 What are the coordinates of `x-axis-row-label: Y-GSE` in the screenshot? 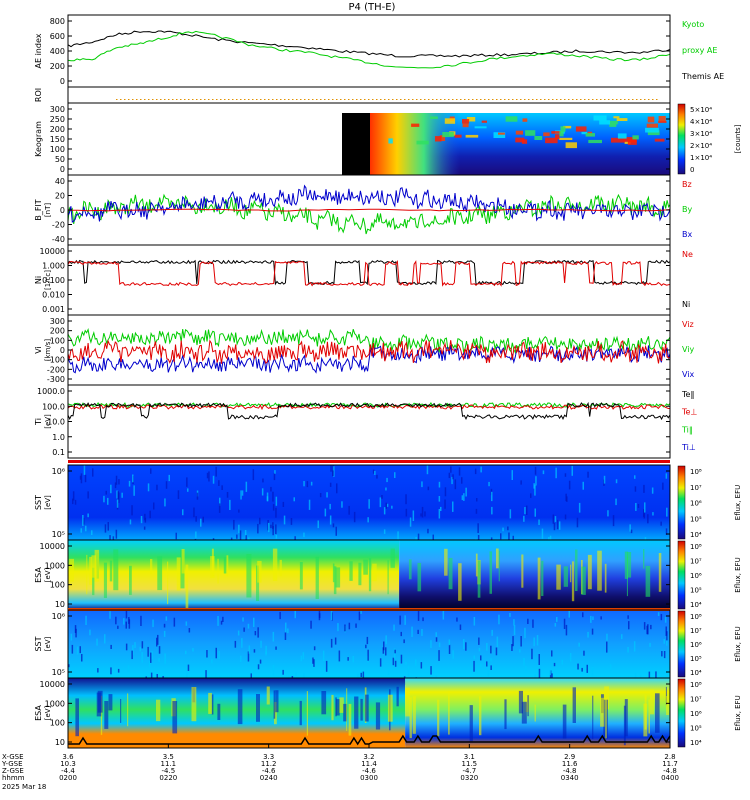 It's located at (12, 764).